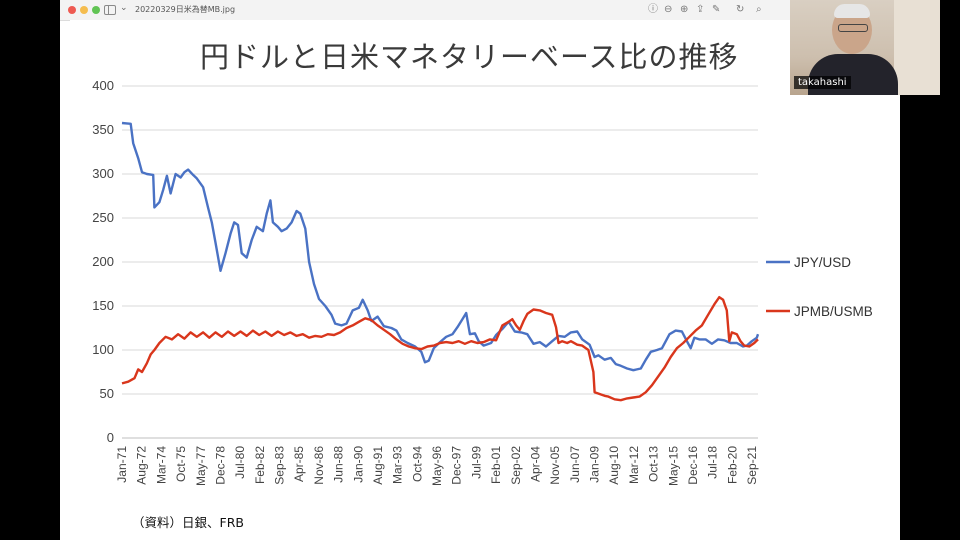 The width and height of the screenshot is (960, 540). What do you see at coordinates (280, 465) in the screenshot?
I see `x-tick-label: Sep-83` at bounding box center [280, 465].